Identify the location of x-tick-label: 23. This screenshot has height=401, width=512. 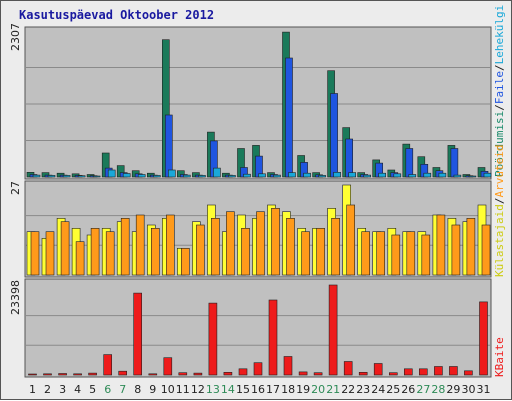
(363, 389).